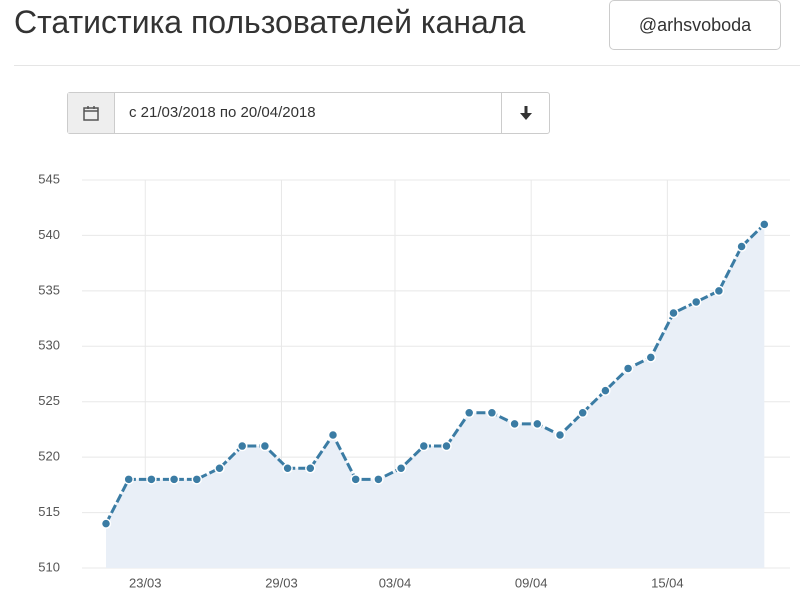 The width and height of the screenshot is (800, 600). What do you see at coordinates (270, 22) in the screenshot?
I see `page-title: Статистика пользователей канала` at bounding box center [270, 22].